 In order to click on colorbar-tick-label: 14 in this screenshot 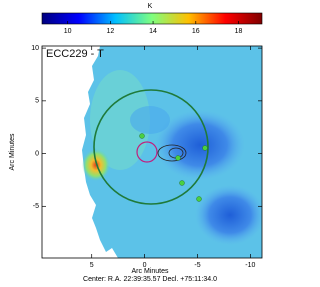, I will do `click(153, 31)`.